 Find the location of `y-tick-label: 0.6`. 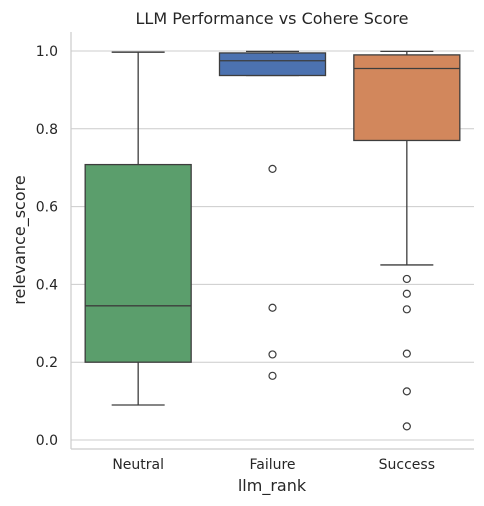

y-tick-label: 0.6 is located at coordinates (47, 208).